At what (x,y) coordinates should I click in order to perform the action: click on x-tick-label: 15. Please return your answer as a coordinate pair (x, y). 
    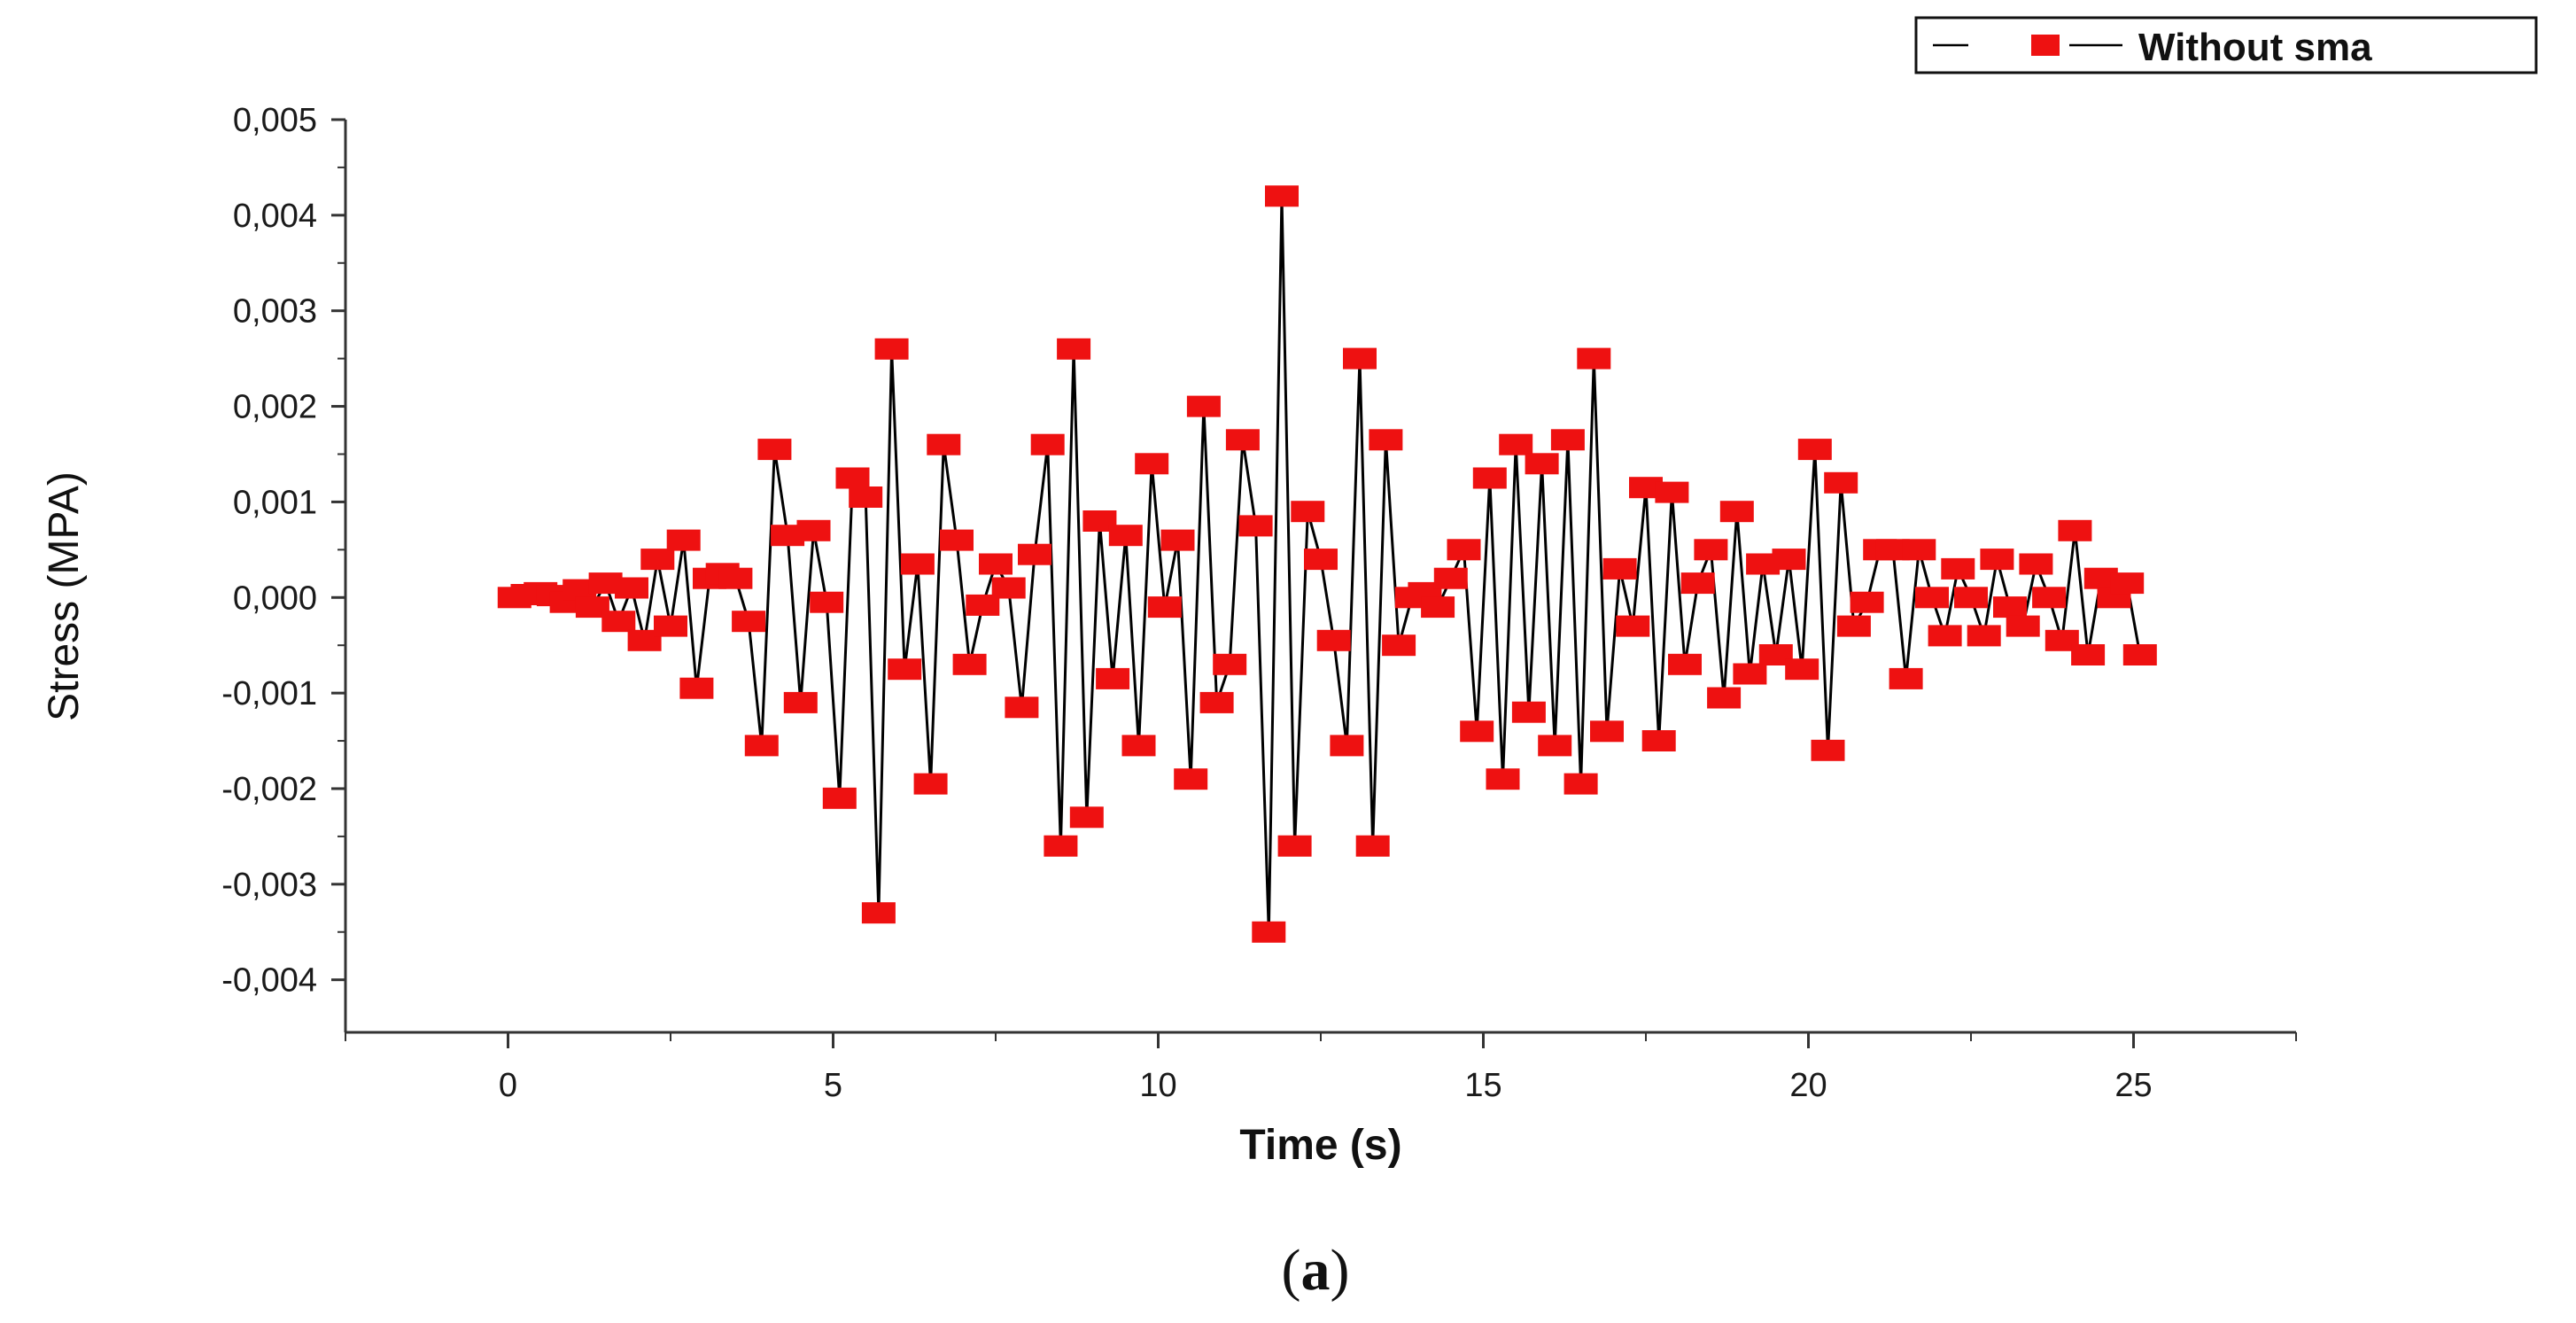
    Looking at the image, I should click on (1482, 1085).